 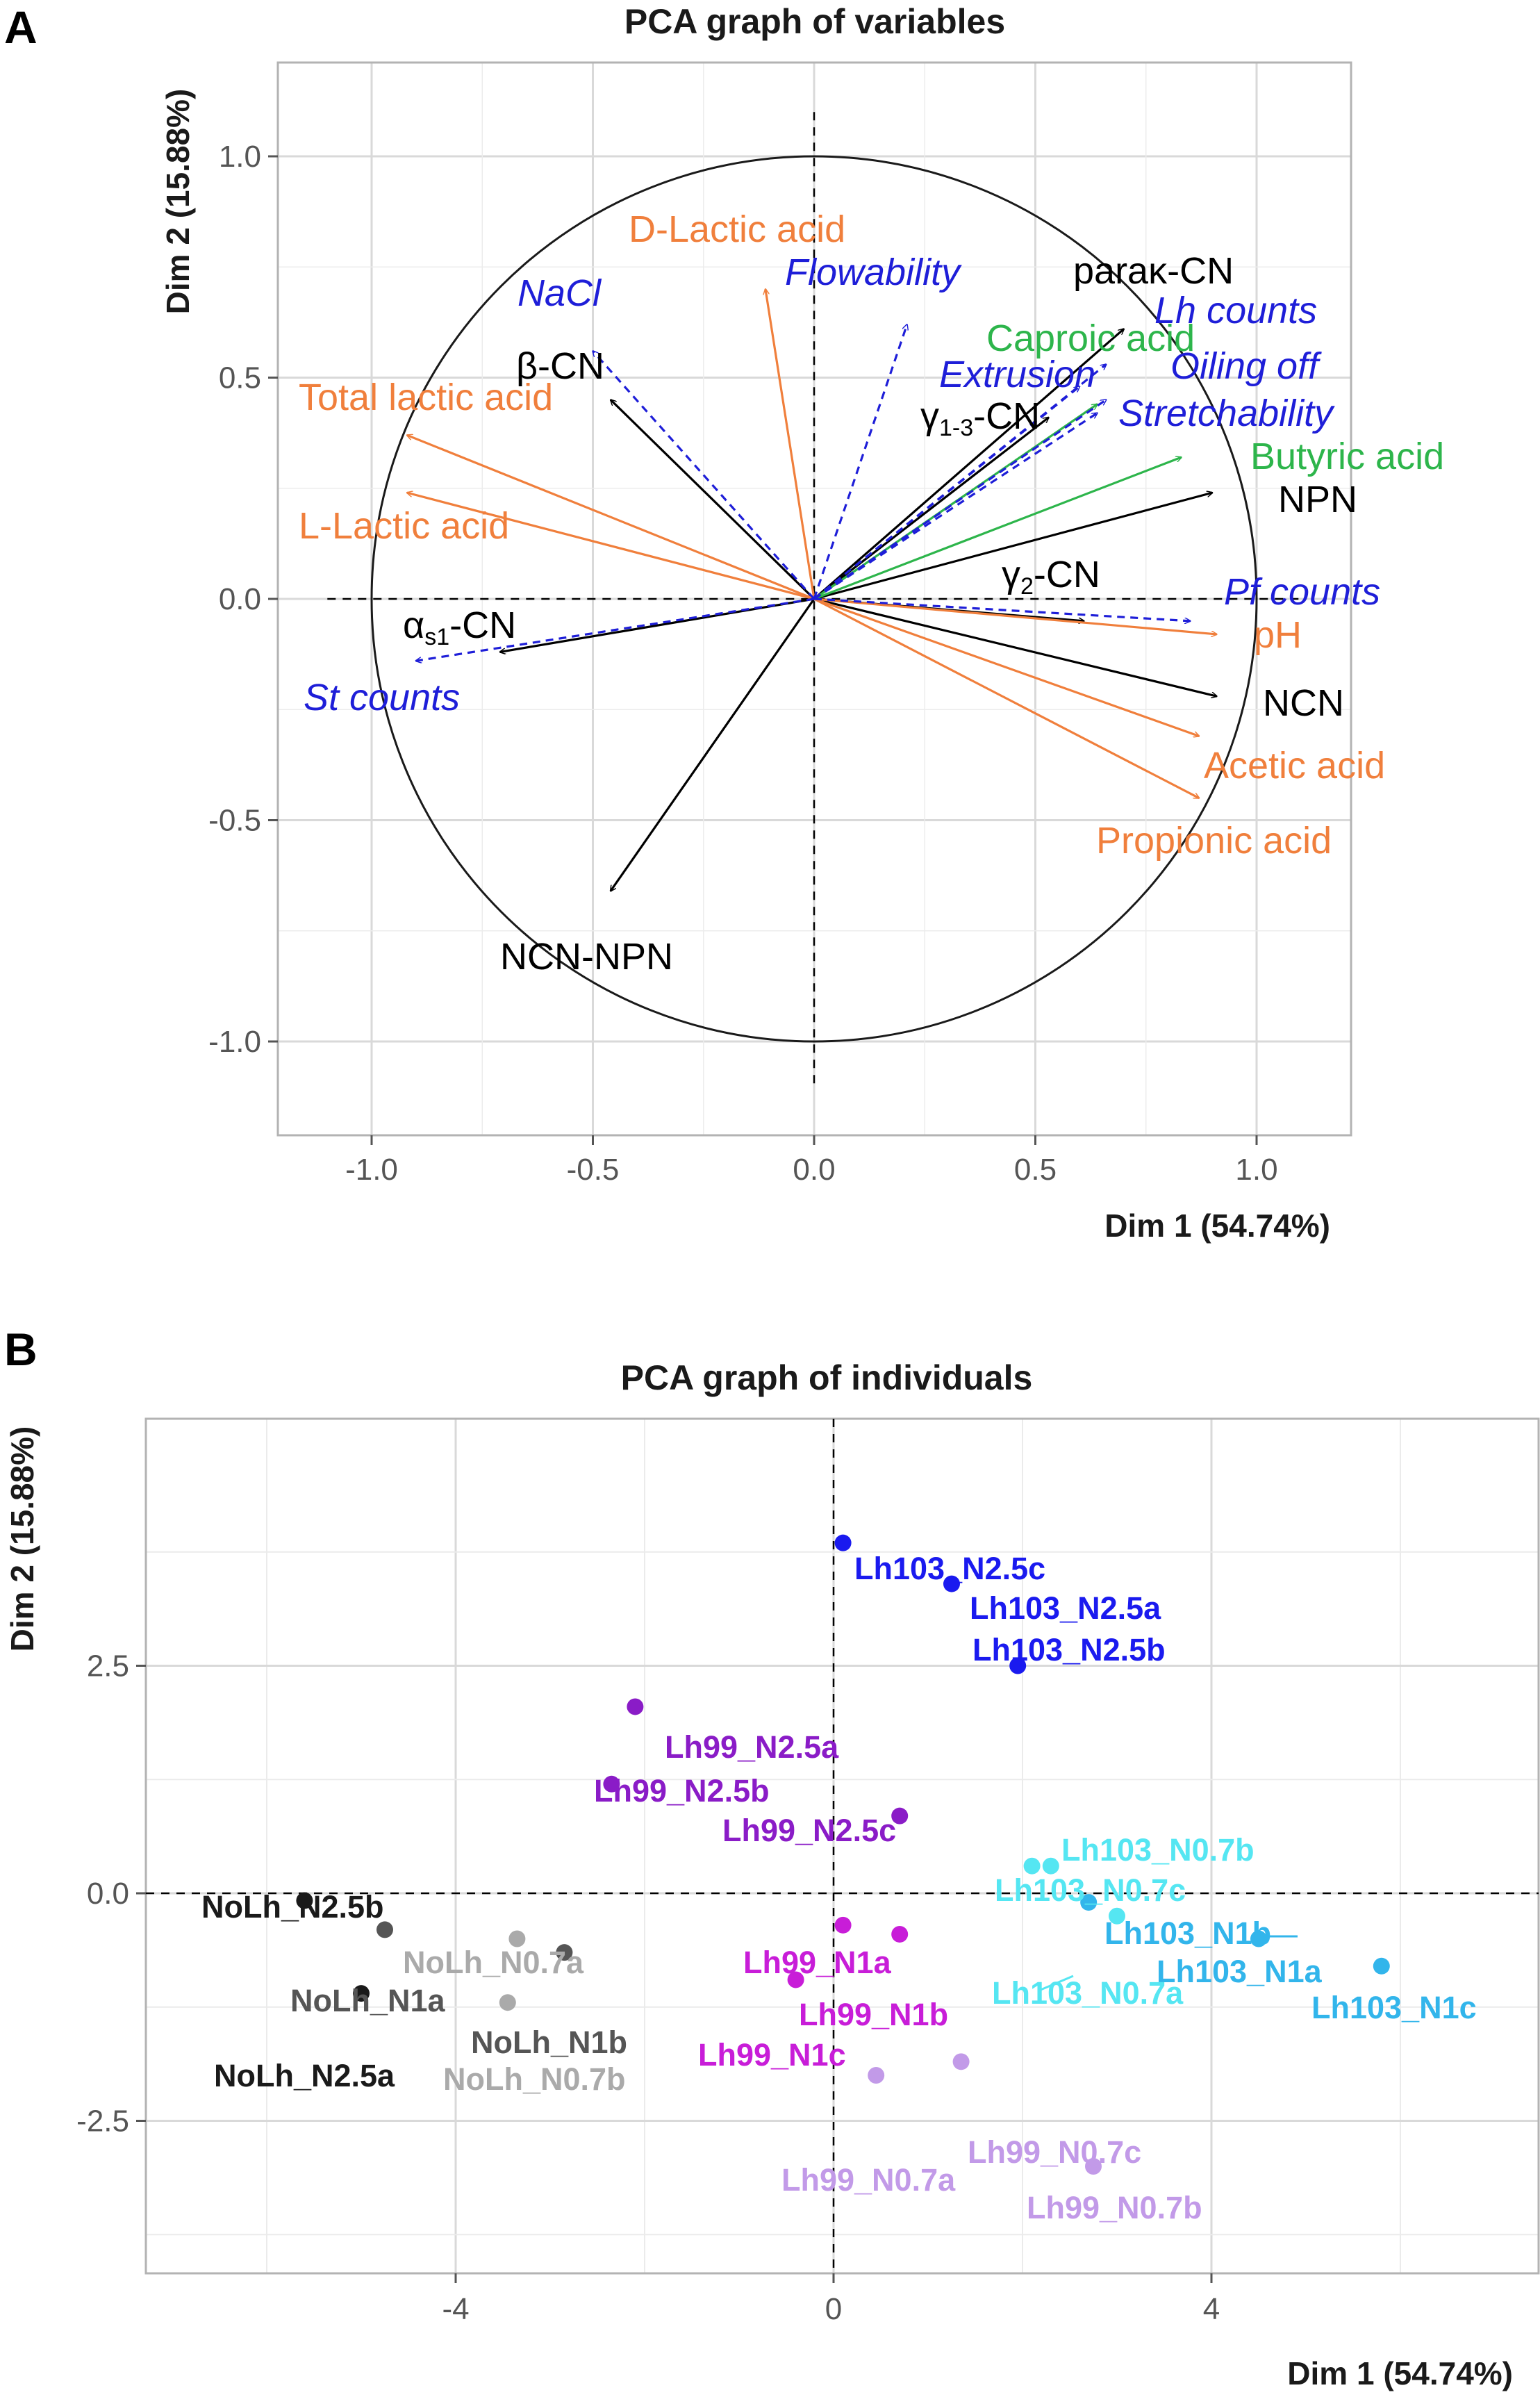 I want to click on var-label-acetic: Acetic acid, so click(x=1294, y=766).